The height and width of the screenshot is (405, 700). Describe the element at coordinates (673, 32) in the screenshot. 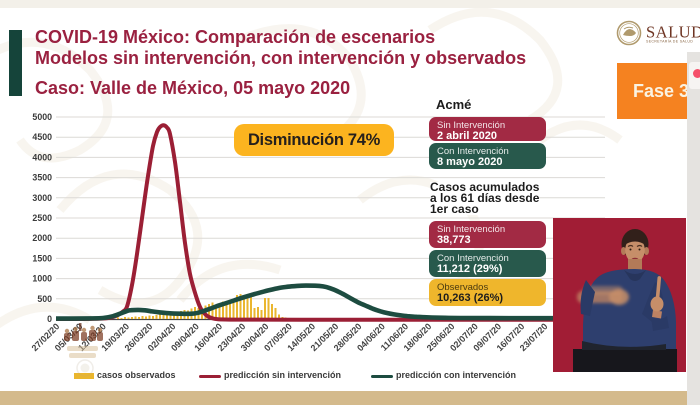

I see `svg-text: SALUD` at that location.